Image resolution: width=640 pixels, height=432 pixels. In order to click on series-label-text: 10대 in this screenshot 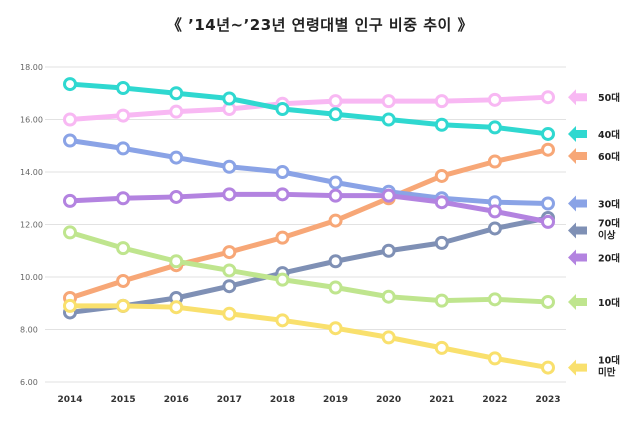, I will do `click(609, 303)`.